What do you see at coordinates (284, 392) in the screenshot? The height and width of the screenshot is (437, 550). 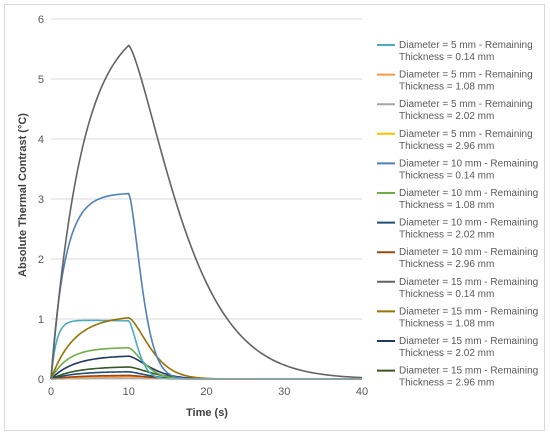 I see `x-tick-label: 30` at bounding box center [284, 392].